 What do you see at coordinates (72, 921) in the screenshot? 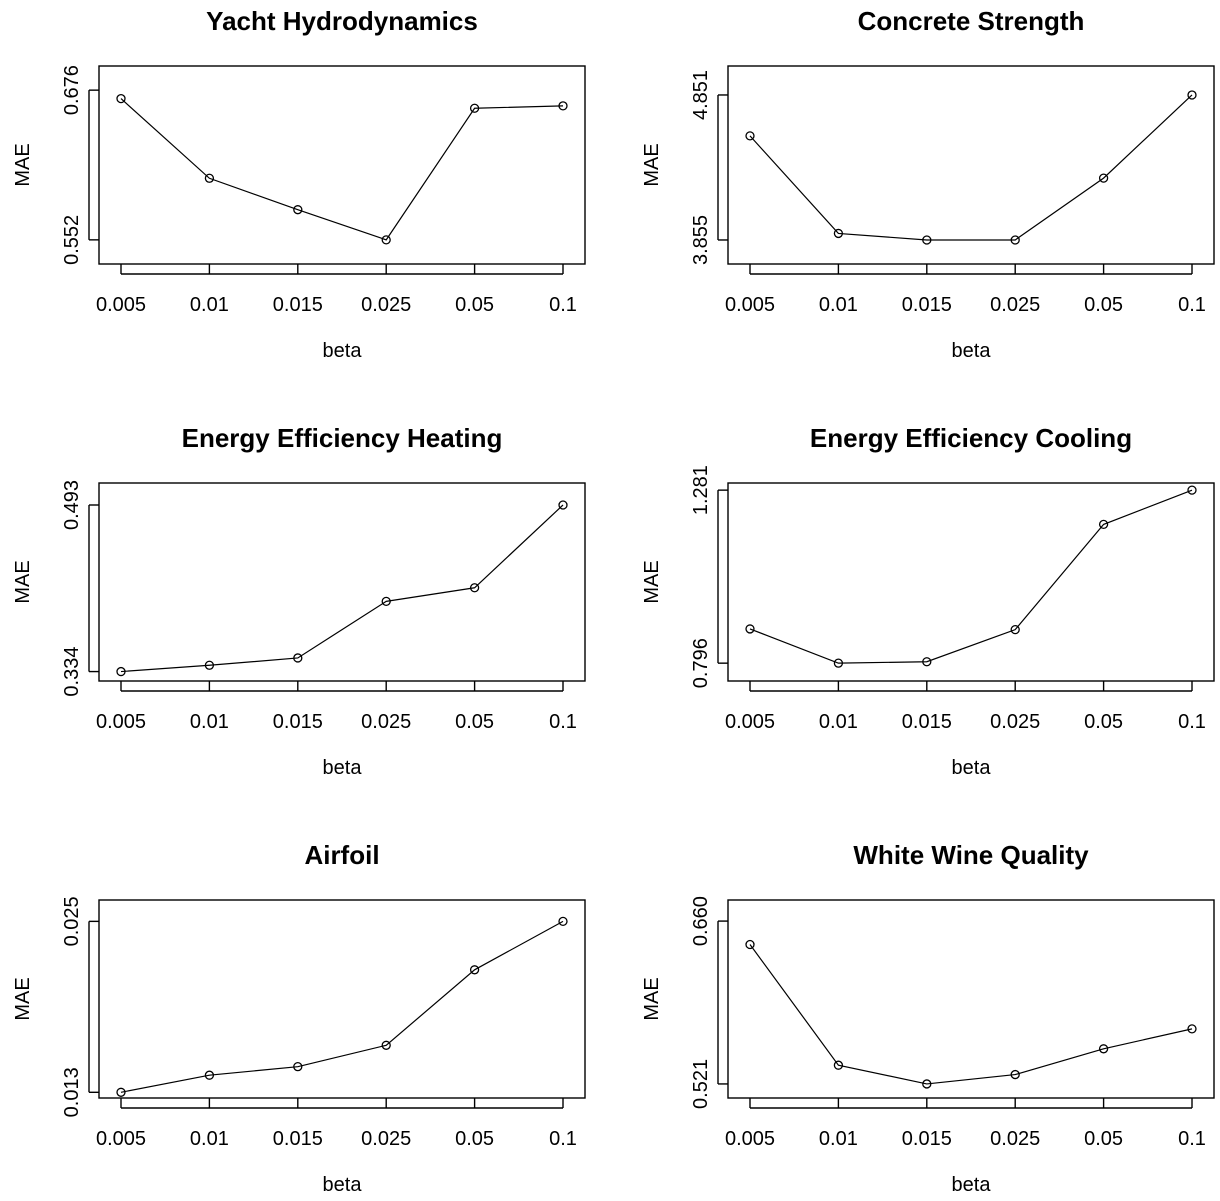
I see `y-tick-label: 0.025` at bounding box center [72, 921].